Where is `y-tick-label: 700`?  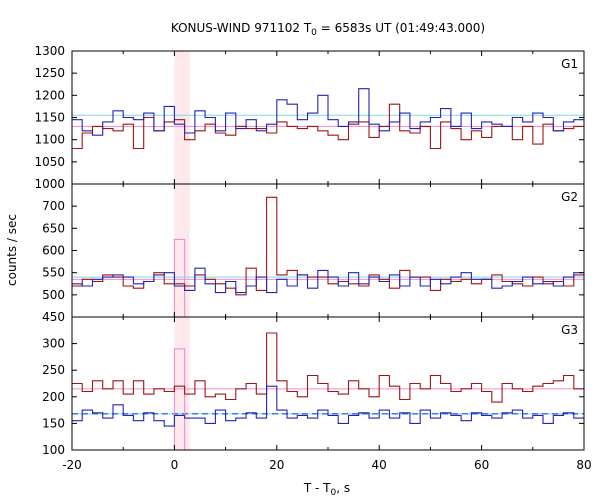 y-tick-label: 700 is located at coordinates (53, 206).